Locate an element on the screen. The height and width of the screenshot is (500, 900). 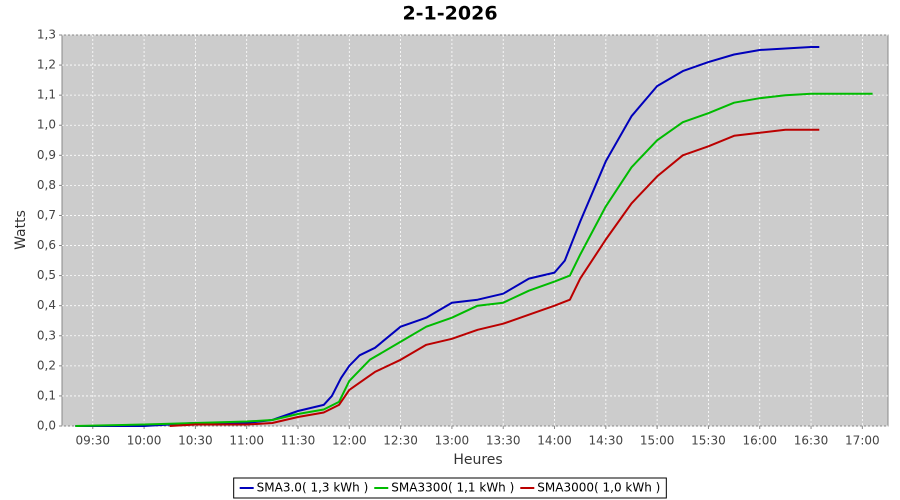
legend-item: SMA3300( 1,1 kWh ) is located at coordinates (444, 488).